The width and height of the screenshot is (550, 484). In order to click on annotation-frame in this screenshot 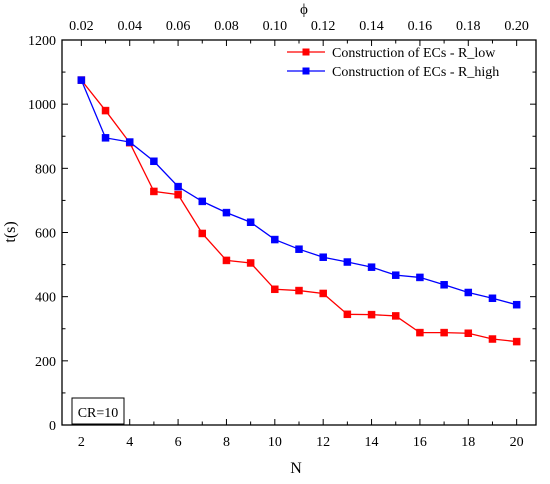, I will do `click(98, 411)`.